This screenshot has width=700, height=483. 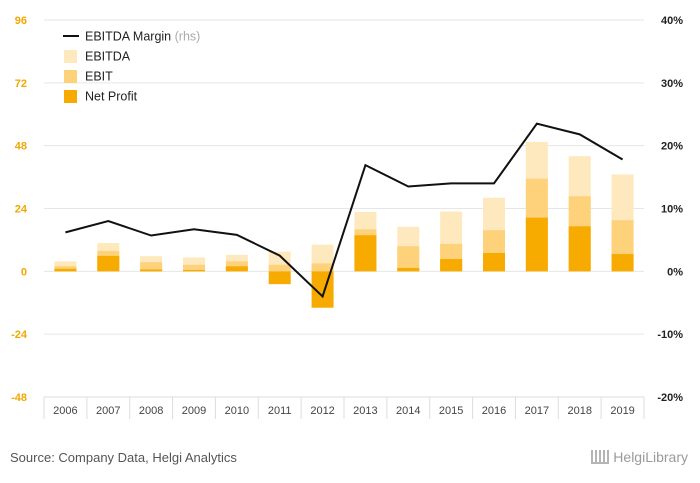 What do you see at coordinates (672, 147) in the screenshot?
I see `y2-tick-label: 20%` at bounding box center [672, 147].